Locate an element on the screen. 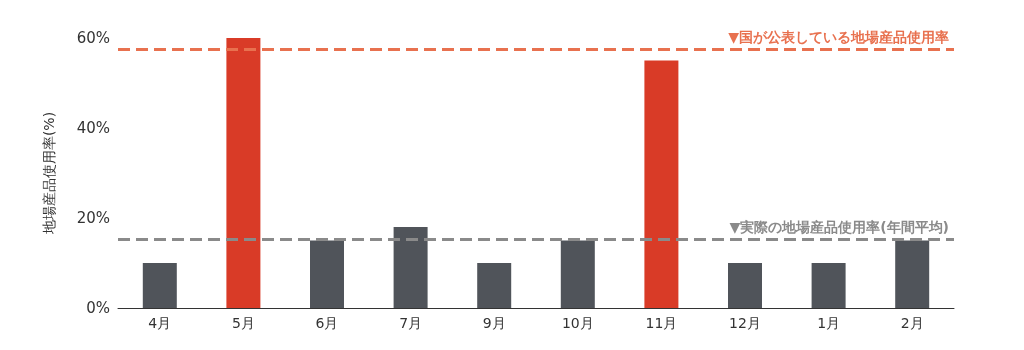 The image size is (1024, 350). x-tick-label: 6月 is located at coordinates (327, 323).